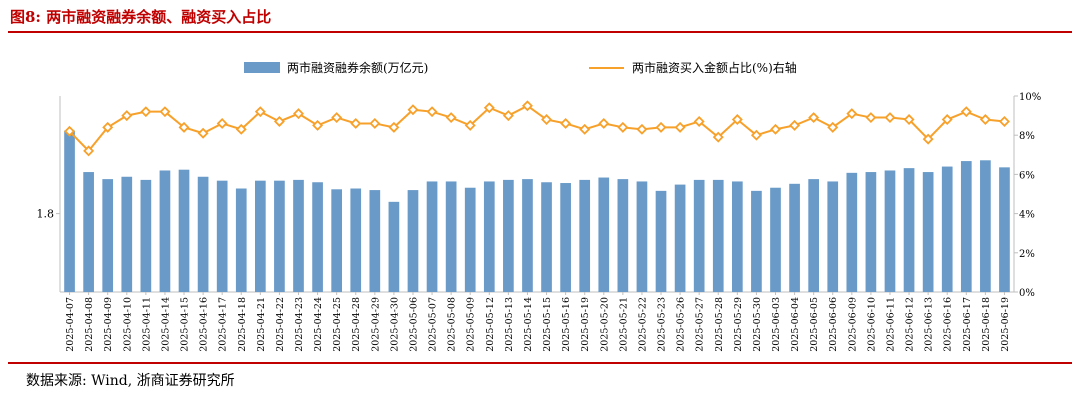 Image resolution: width=1080 pixels, height=402 pixels. Describe the element at coordinates (299, 324) in the screenshot. I see `x-tick-label: 2025-04-23` at that location.